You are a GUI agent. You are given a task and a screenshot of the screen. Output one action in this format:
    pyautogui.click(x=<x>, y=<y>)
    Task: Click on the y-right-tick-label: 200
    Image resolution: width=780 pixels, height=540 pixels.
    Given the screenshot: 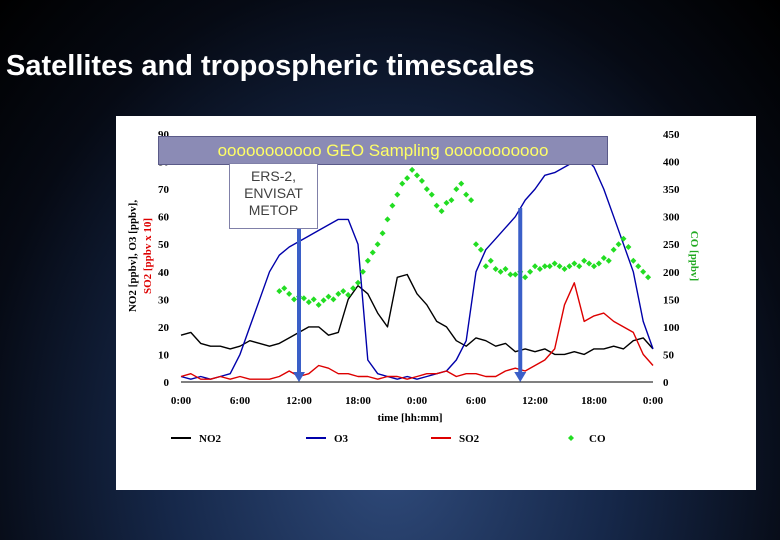 What is the action you would take?
    pyautogui.click(x=671, y=273)
    